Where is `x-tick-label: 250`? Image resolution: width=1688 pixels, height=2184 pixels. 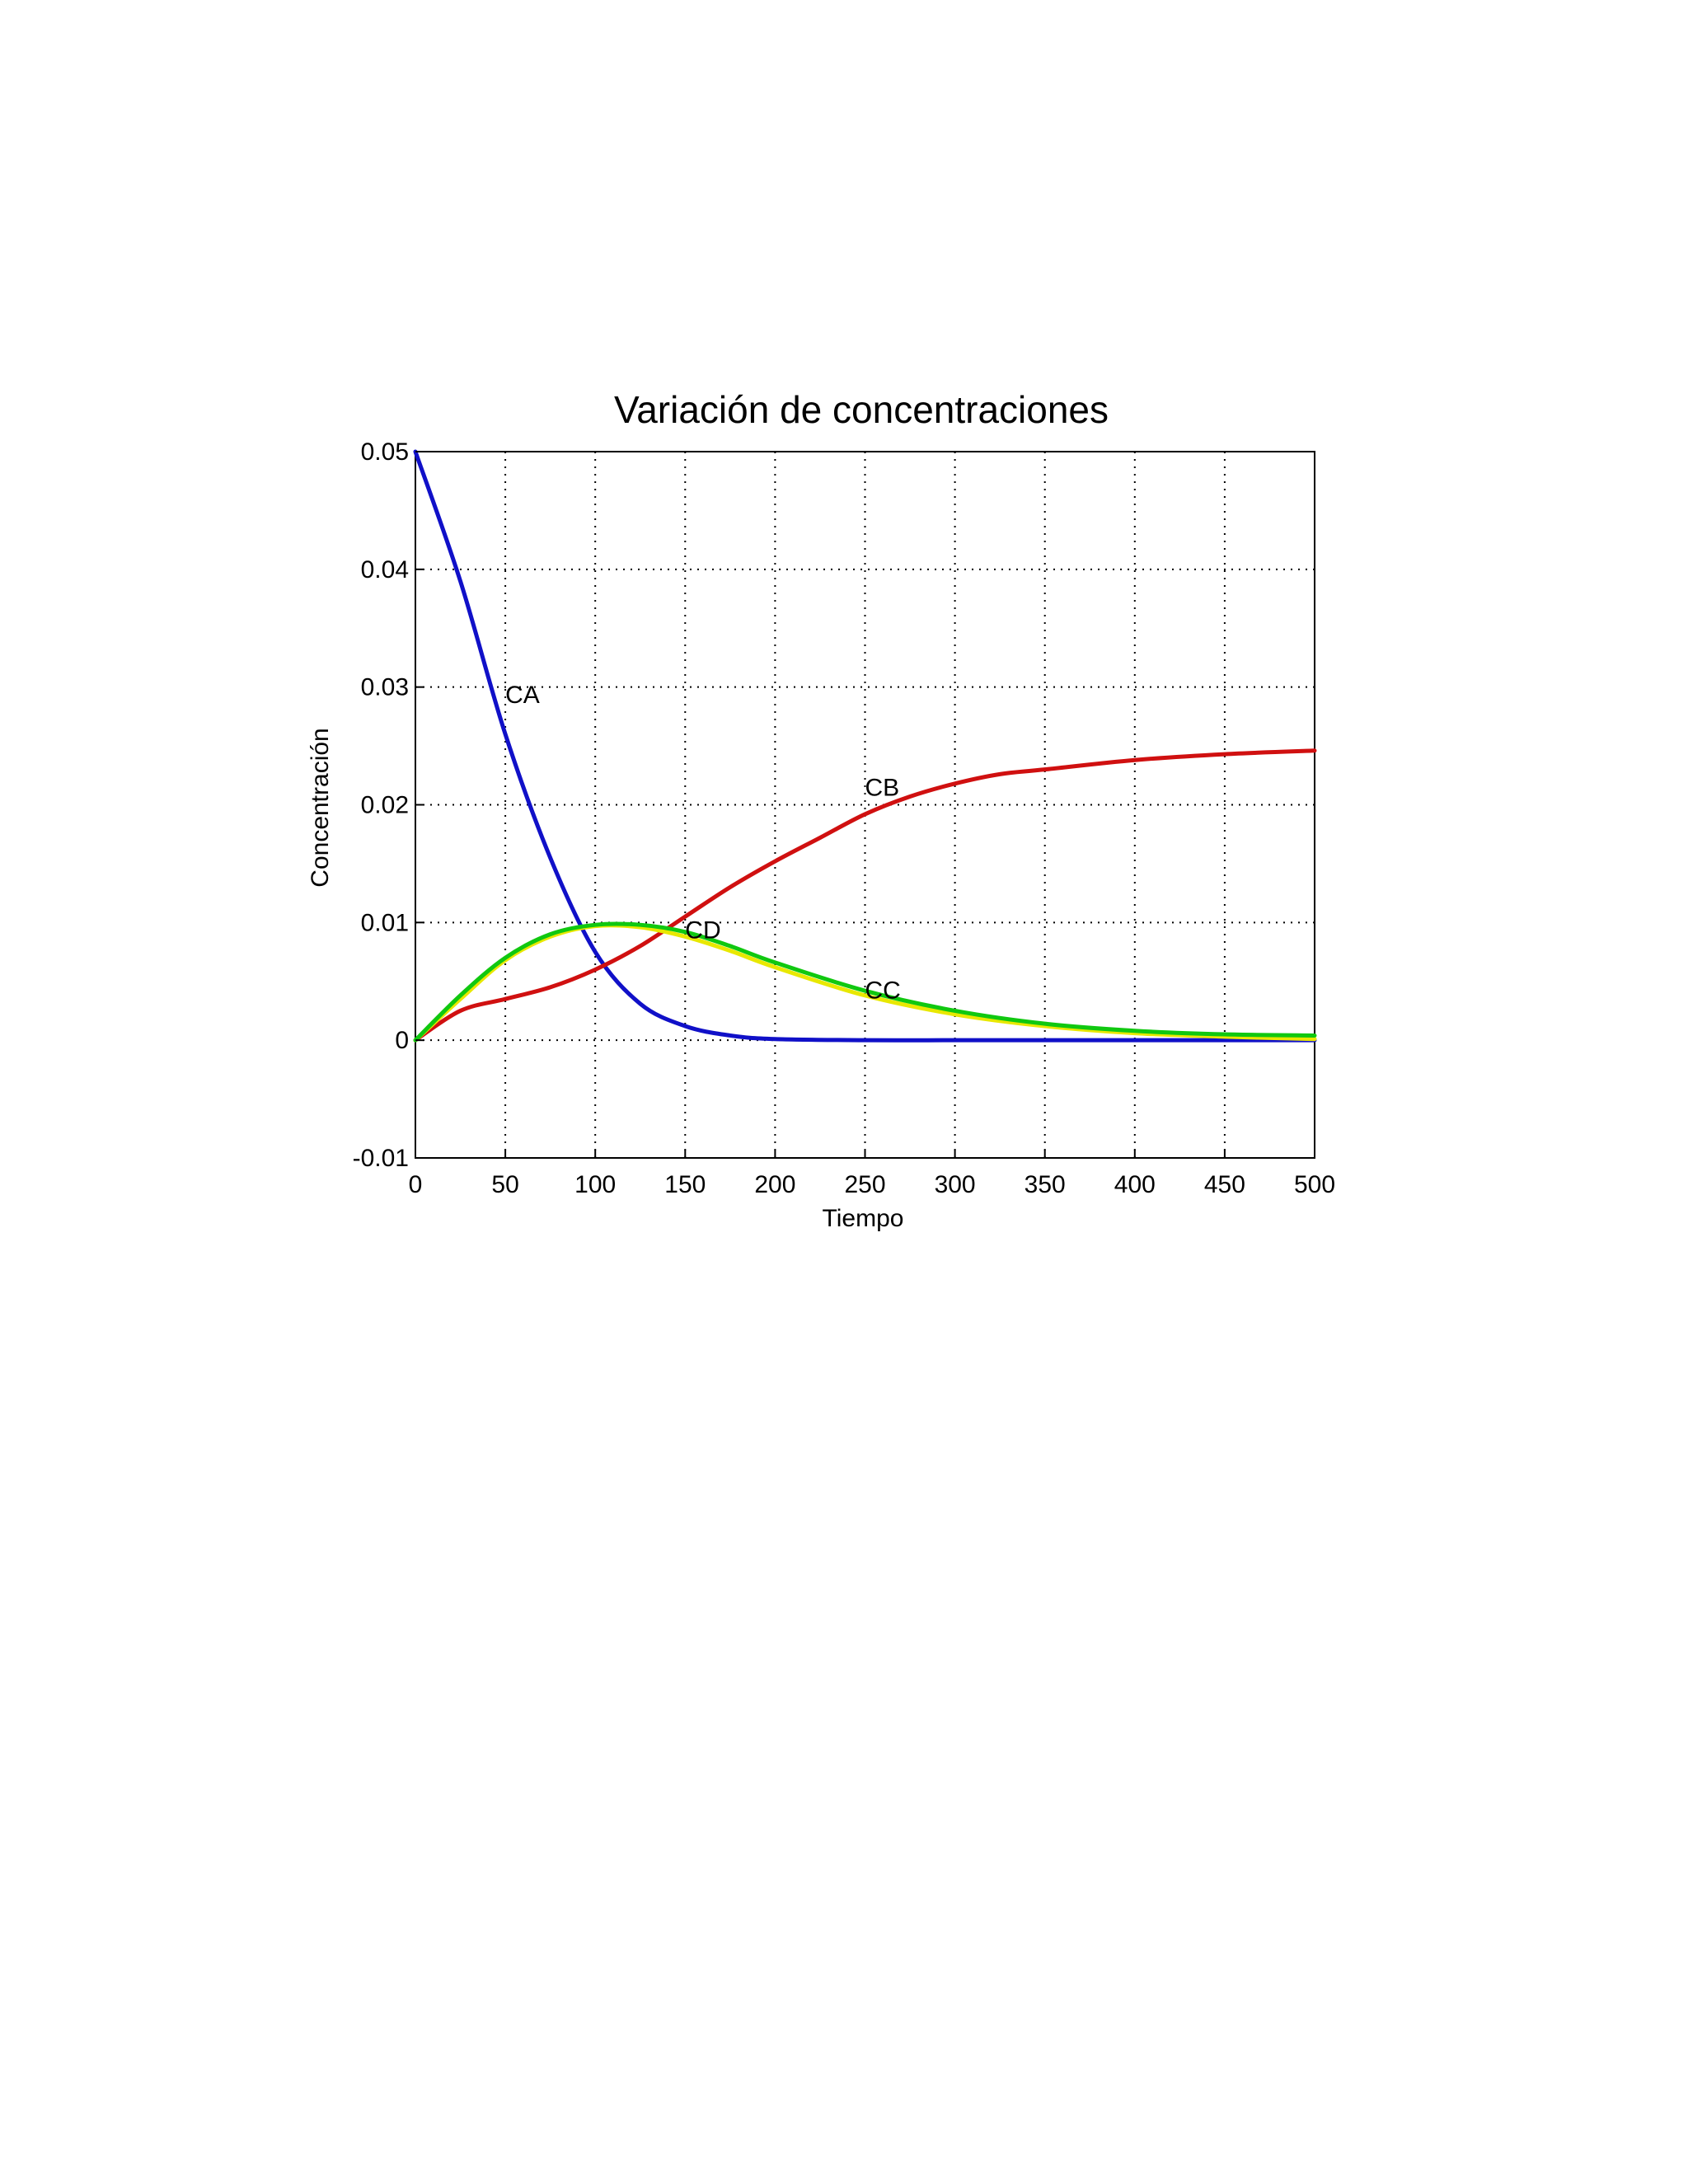
x-tick-label: 250 is located at coordinates (865, 1184).